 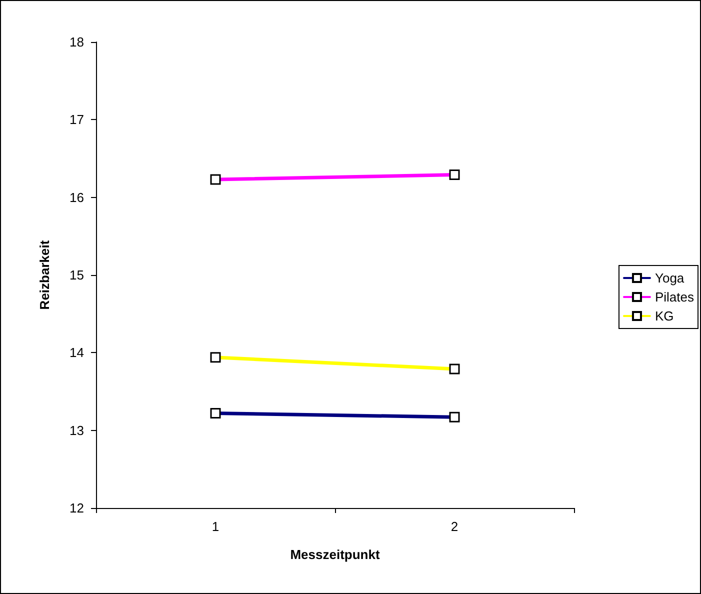 I want to click on y-tick-label: 15, so click(x=77, y=275).